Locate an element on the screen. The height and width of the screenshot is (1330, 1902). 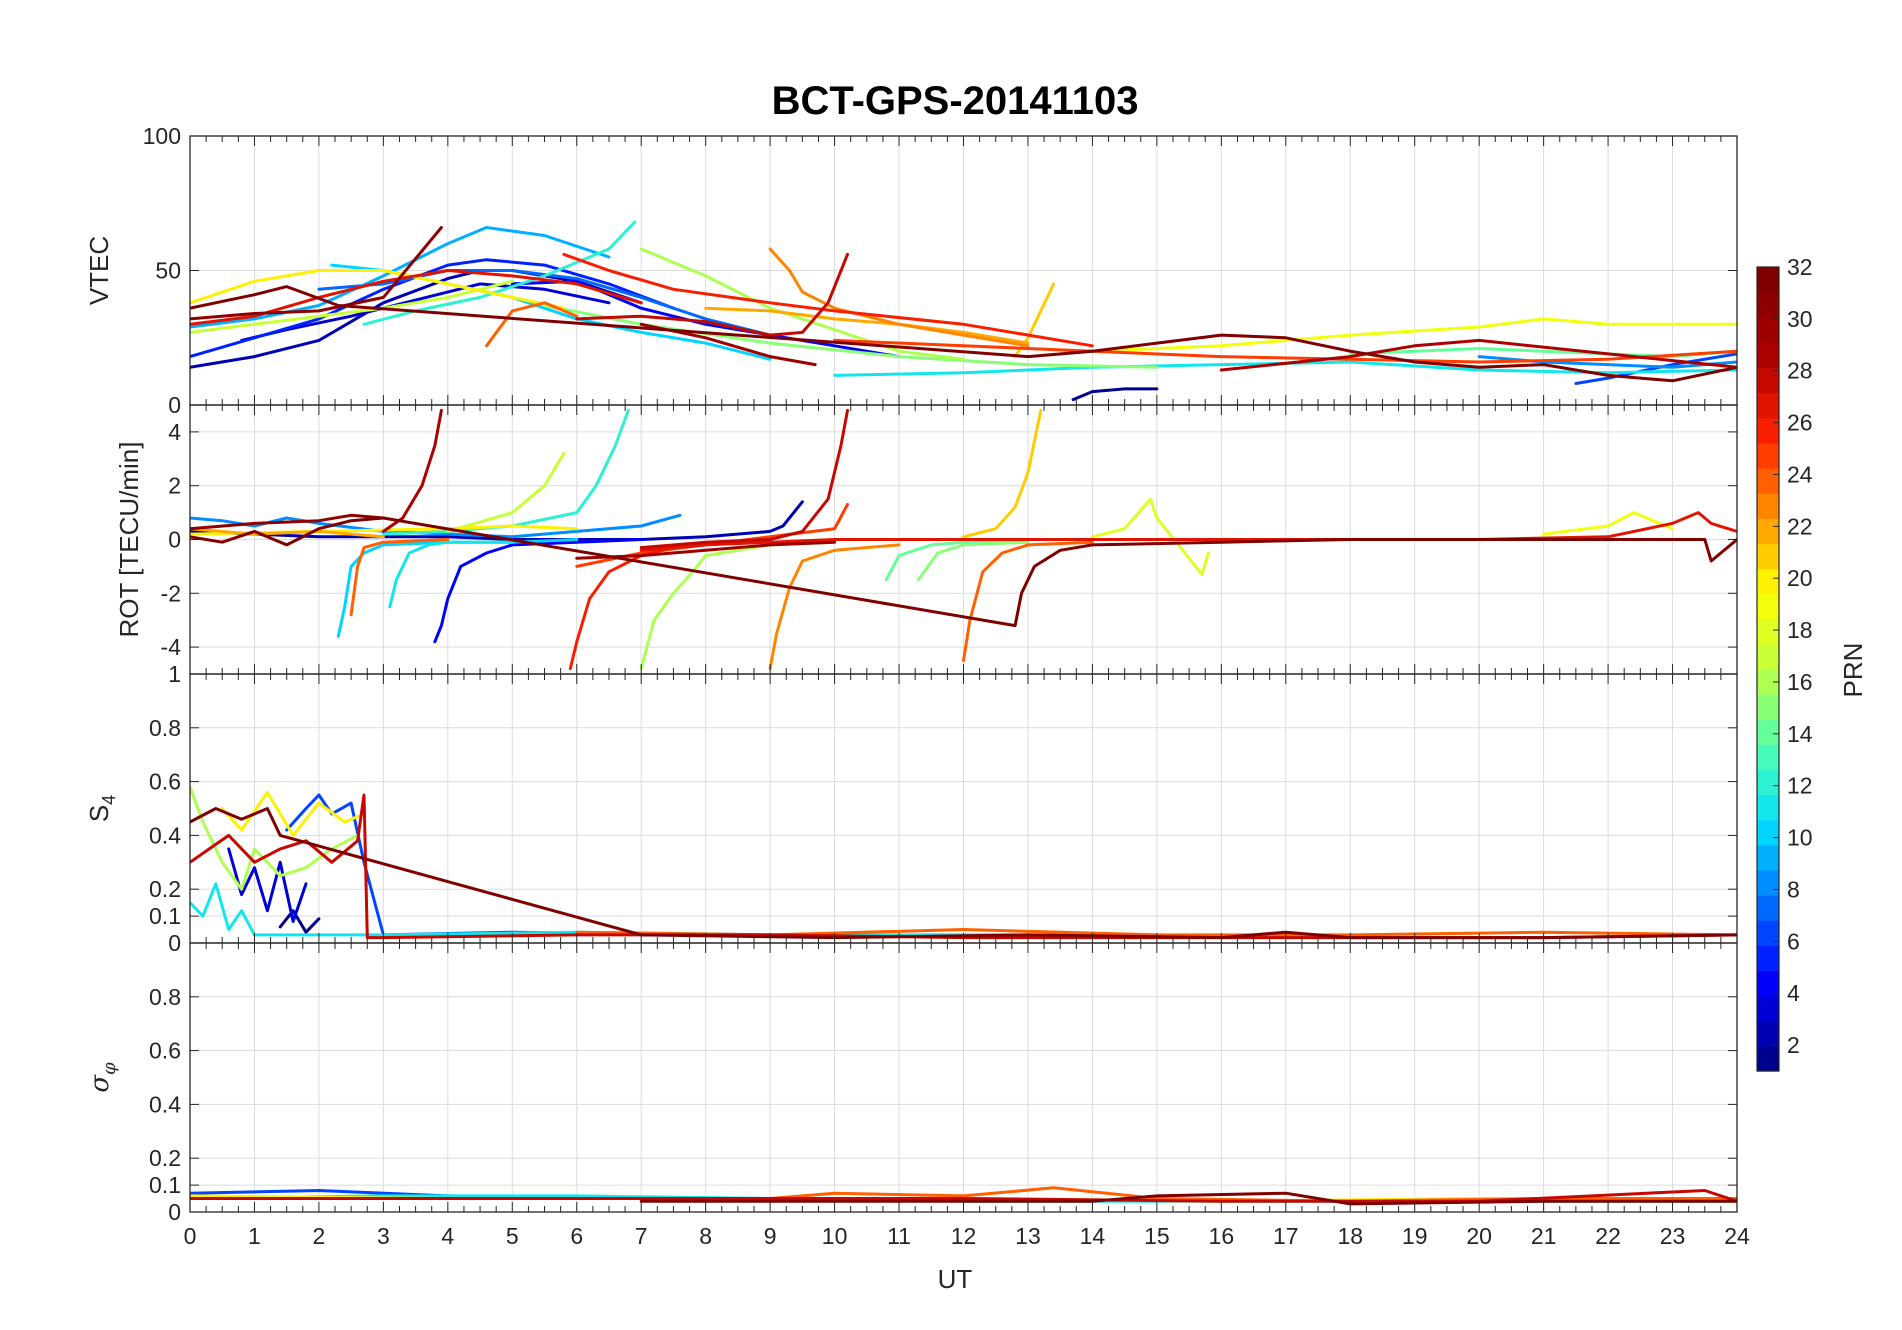
x-tick-label: 6 is located at coordinates (576, 1236).